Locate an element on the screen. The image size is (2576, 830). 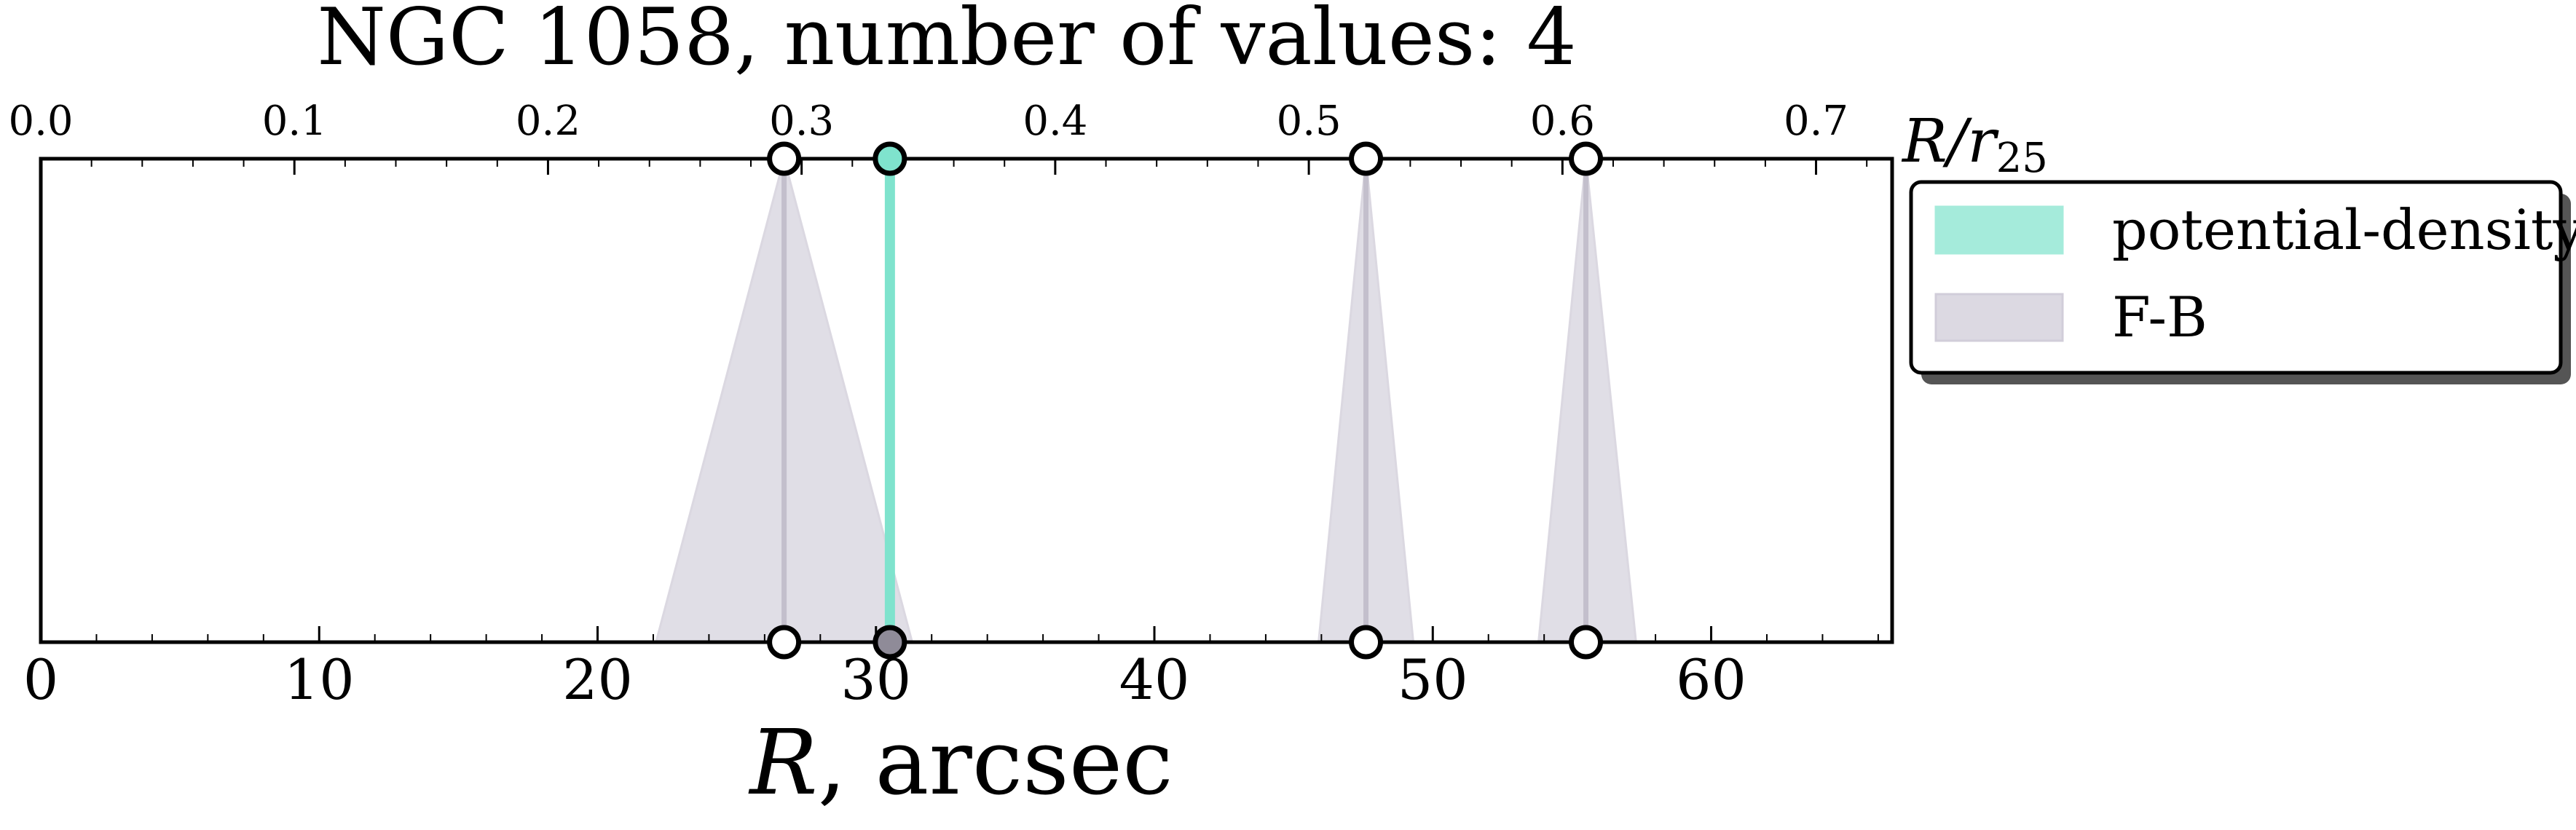
bottom-tick-label: 50 is located at coordinates (1433, 679).